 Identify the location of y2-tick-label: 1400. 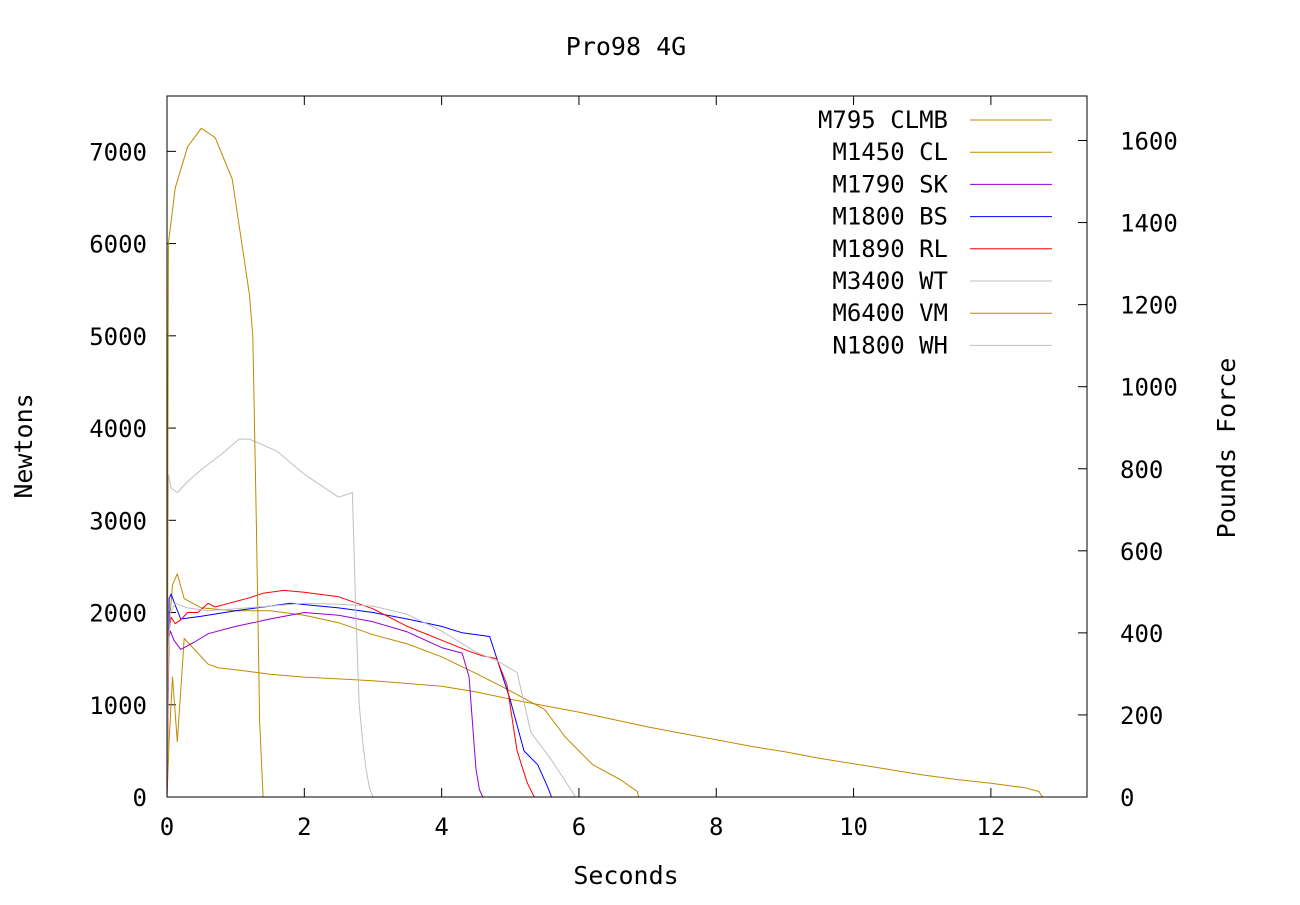
(1149, 224).